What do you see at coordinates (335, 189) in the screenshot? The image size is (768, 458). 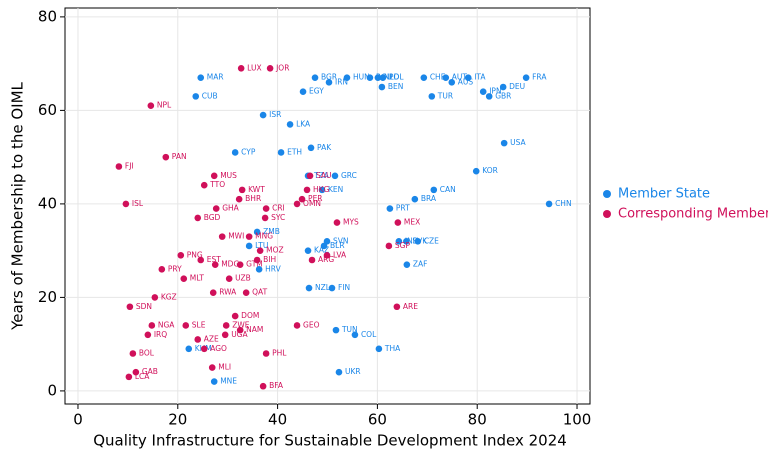 I see `point-label: KEN` at bounding box center [335, 189].